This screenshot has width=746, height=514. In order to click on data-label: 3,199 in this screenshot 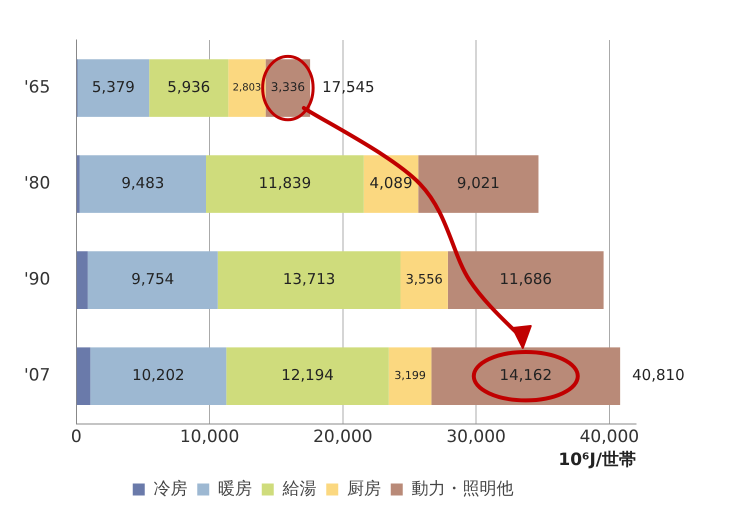, I will do `click(410, 375)`.